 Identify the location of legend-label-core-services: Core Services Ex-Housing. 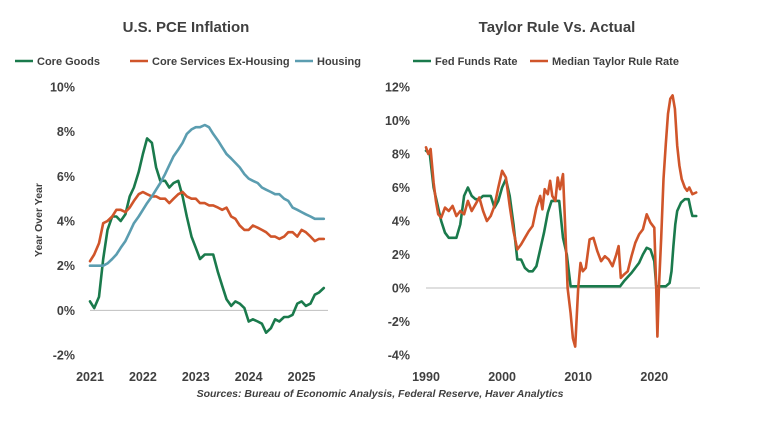
(221, 62).